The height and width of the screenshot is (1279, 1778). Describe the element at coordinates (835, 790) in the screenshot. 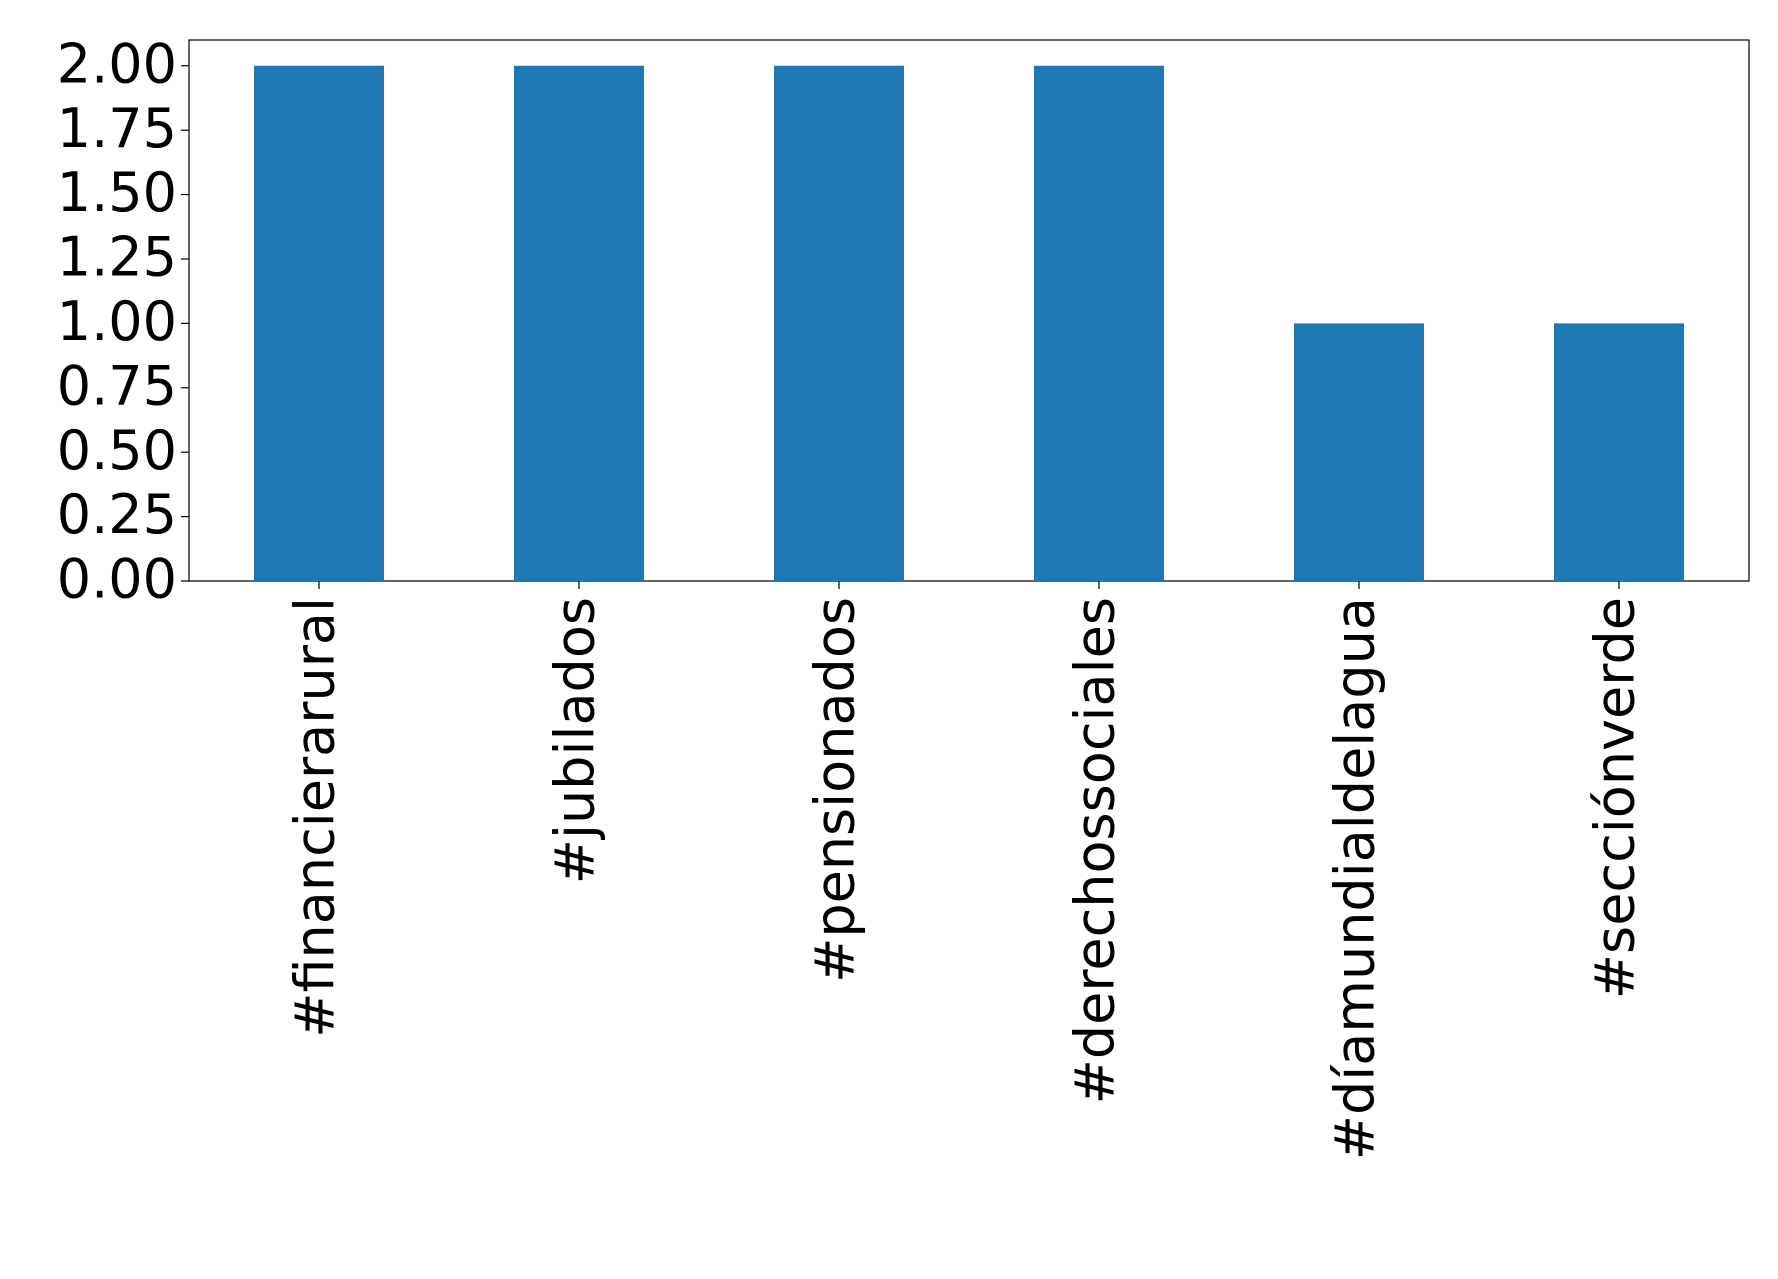

I see `x-tick-label: #pensionados` at that location.